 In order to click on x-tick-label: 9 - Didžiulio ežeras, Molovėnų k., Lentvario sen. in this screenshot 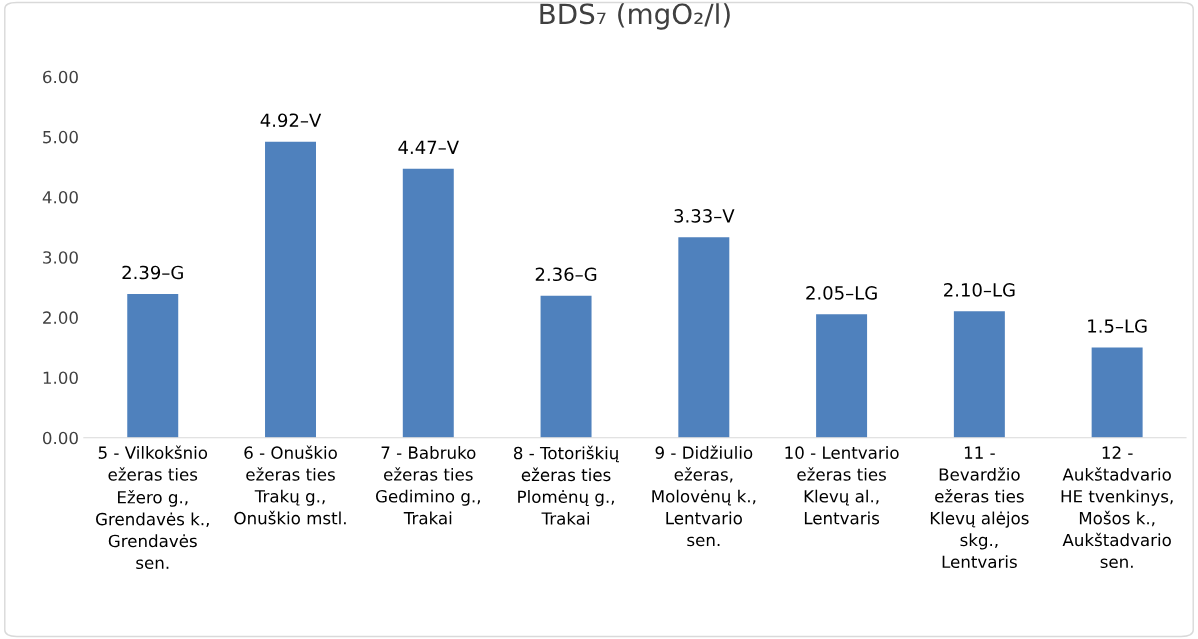, I will do `click(704, 496)`.